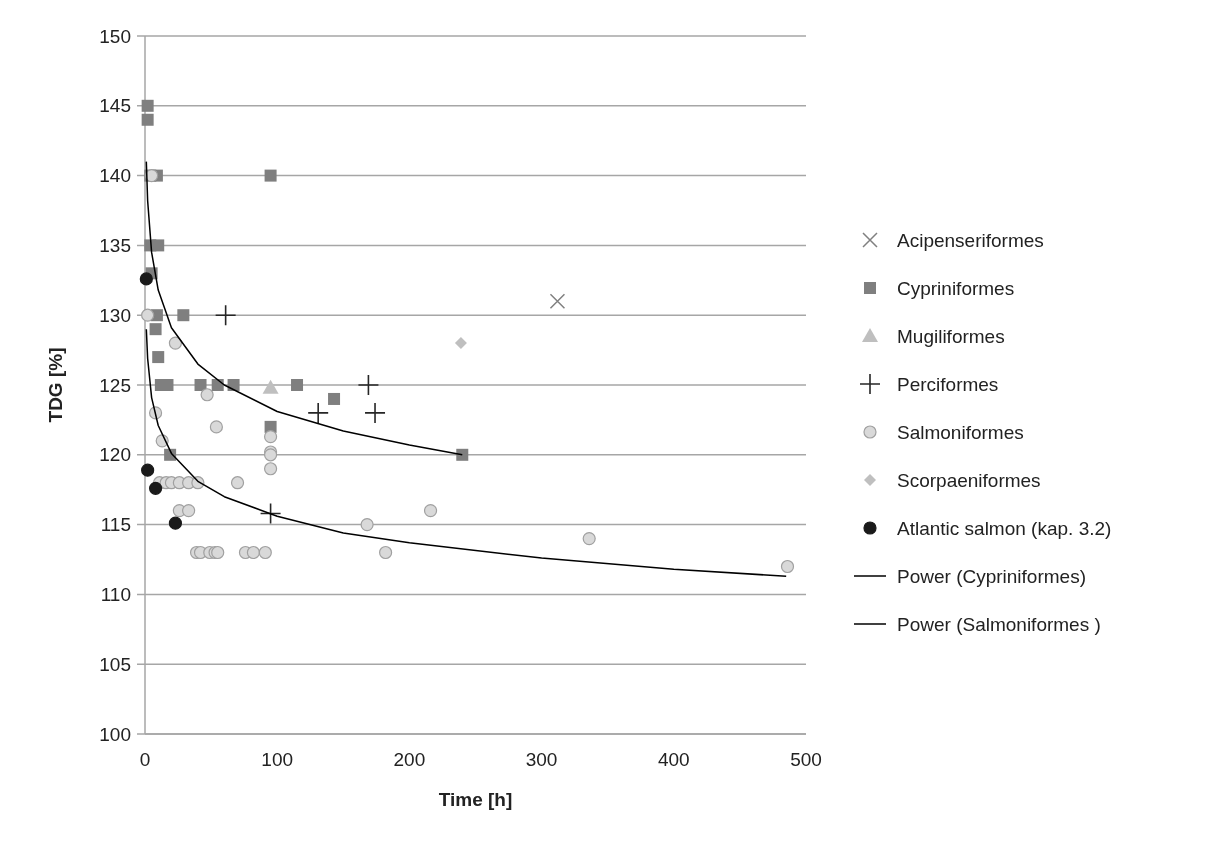 The image size is (1219, 850). I want to click on x-tick-label: 100, so click(277, 759).